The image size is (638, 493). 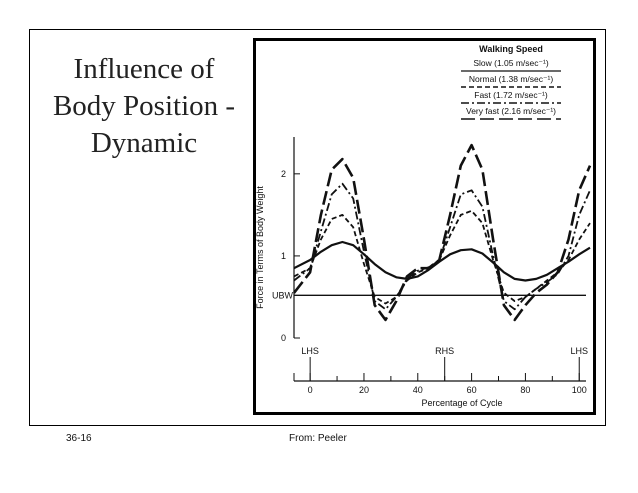 What do you see at coordinates (310, 390) in the screenshot?
I see `x-tick-label: 0` at bounding box center [310, 390].